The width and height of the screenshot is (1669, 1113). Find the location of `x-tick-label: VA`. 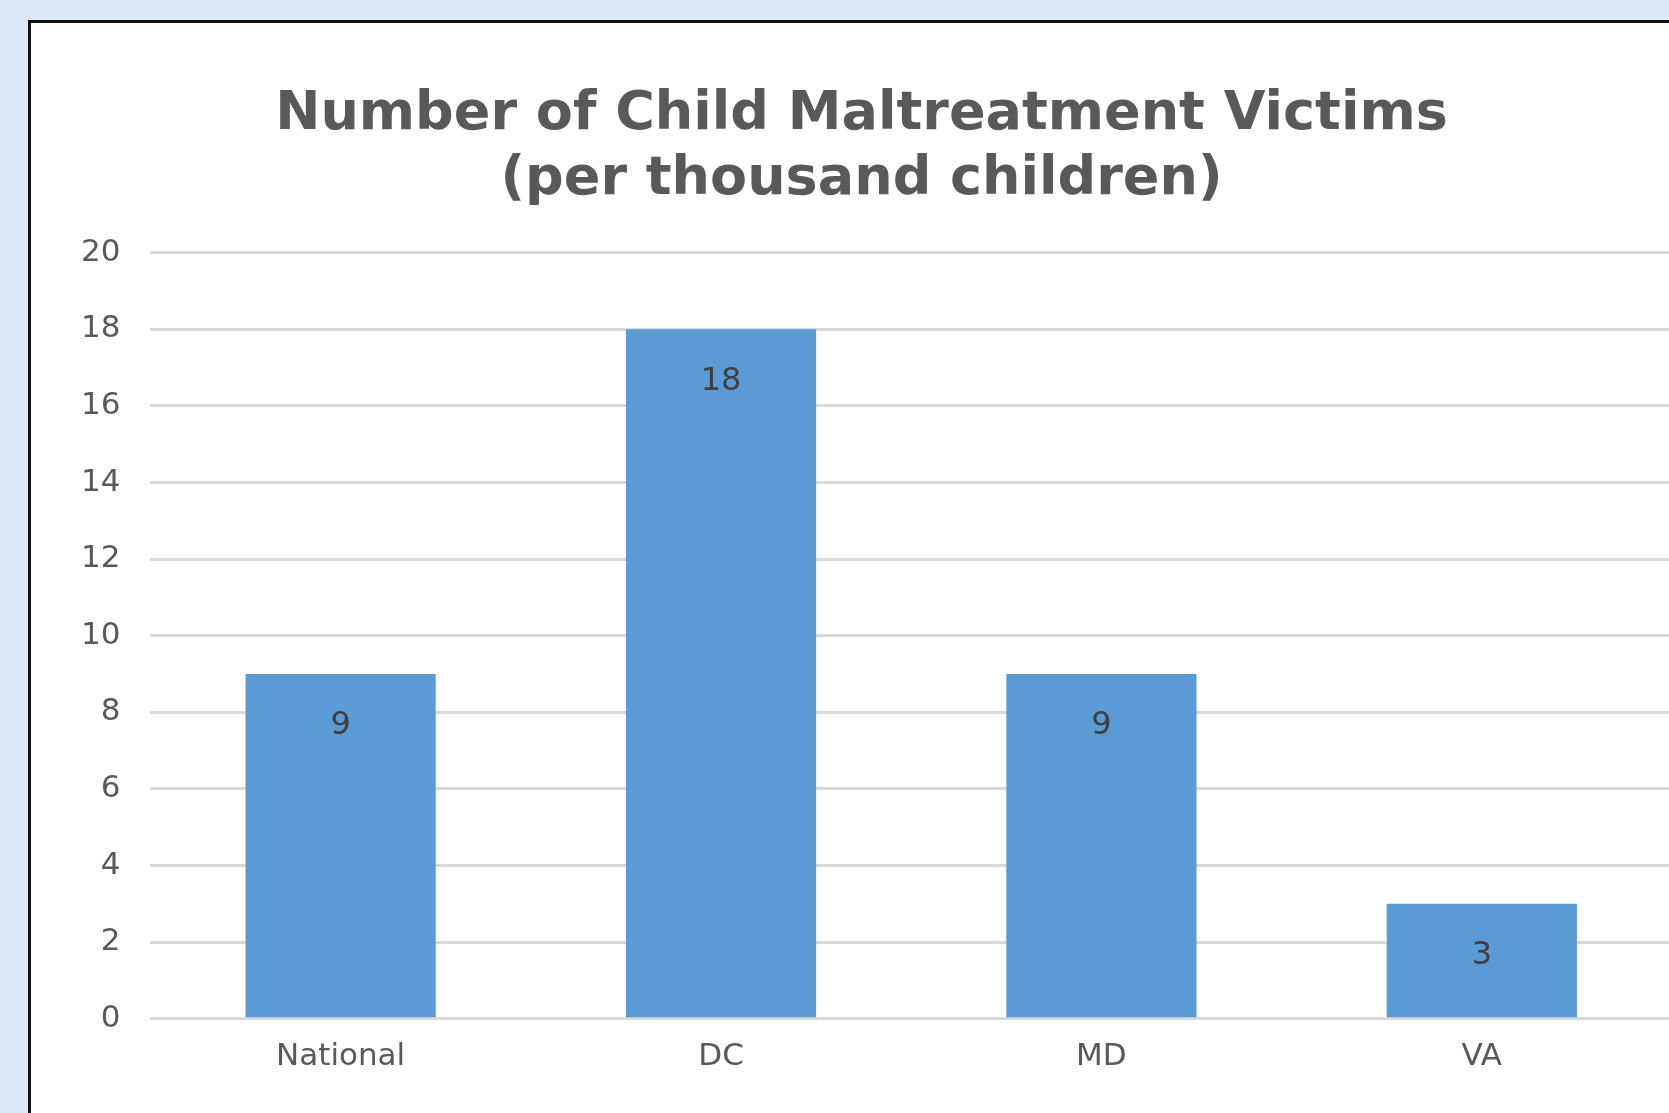

x-tick-label: VA is located at coordinates (1482, 1054).